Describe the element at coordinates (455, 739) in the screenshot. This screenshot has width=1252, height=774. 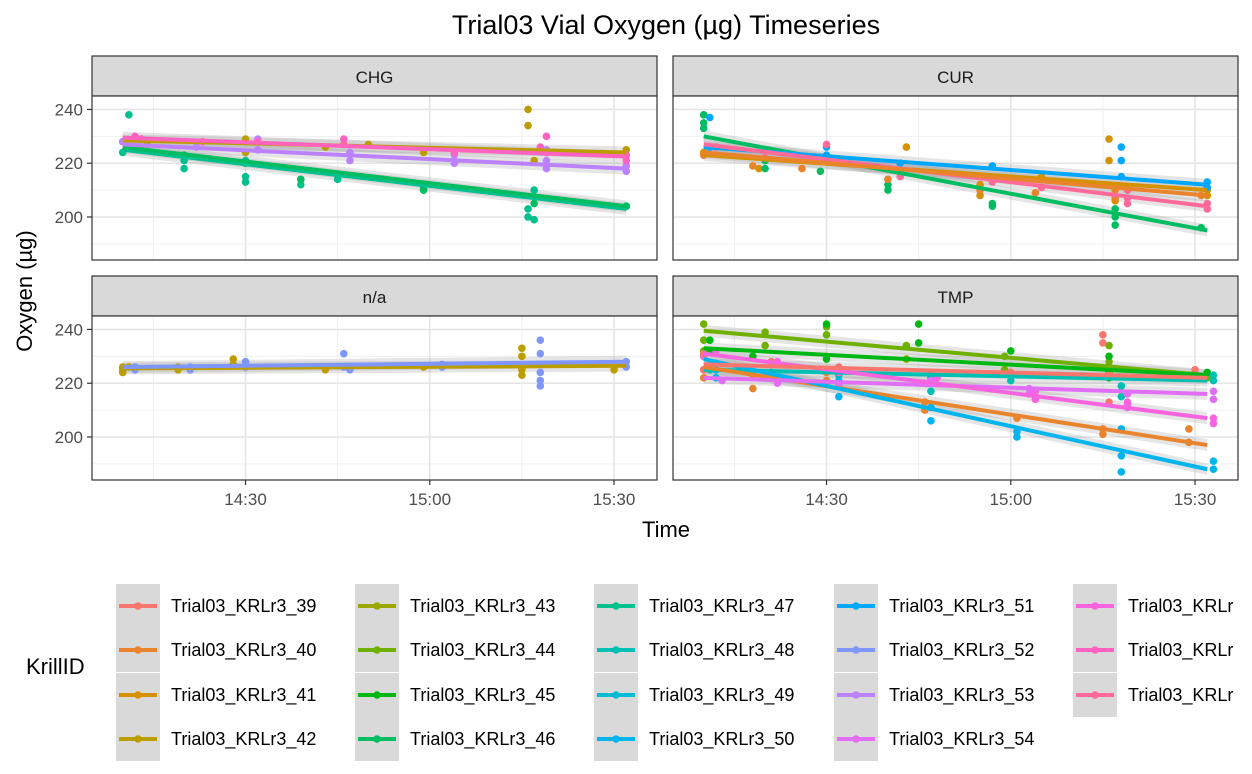
I see `legend-item: Trial03_KRLr3_46` at that location.